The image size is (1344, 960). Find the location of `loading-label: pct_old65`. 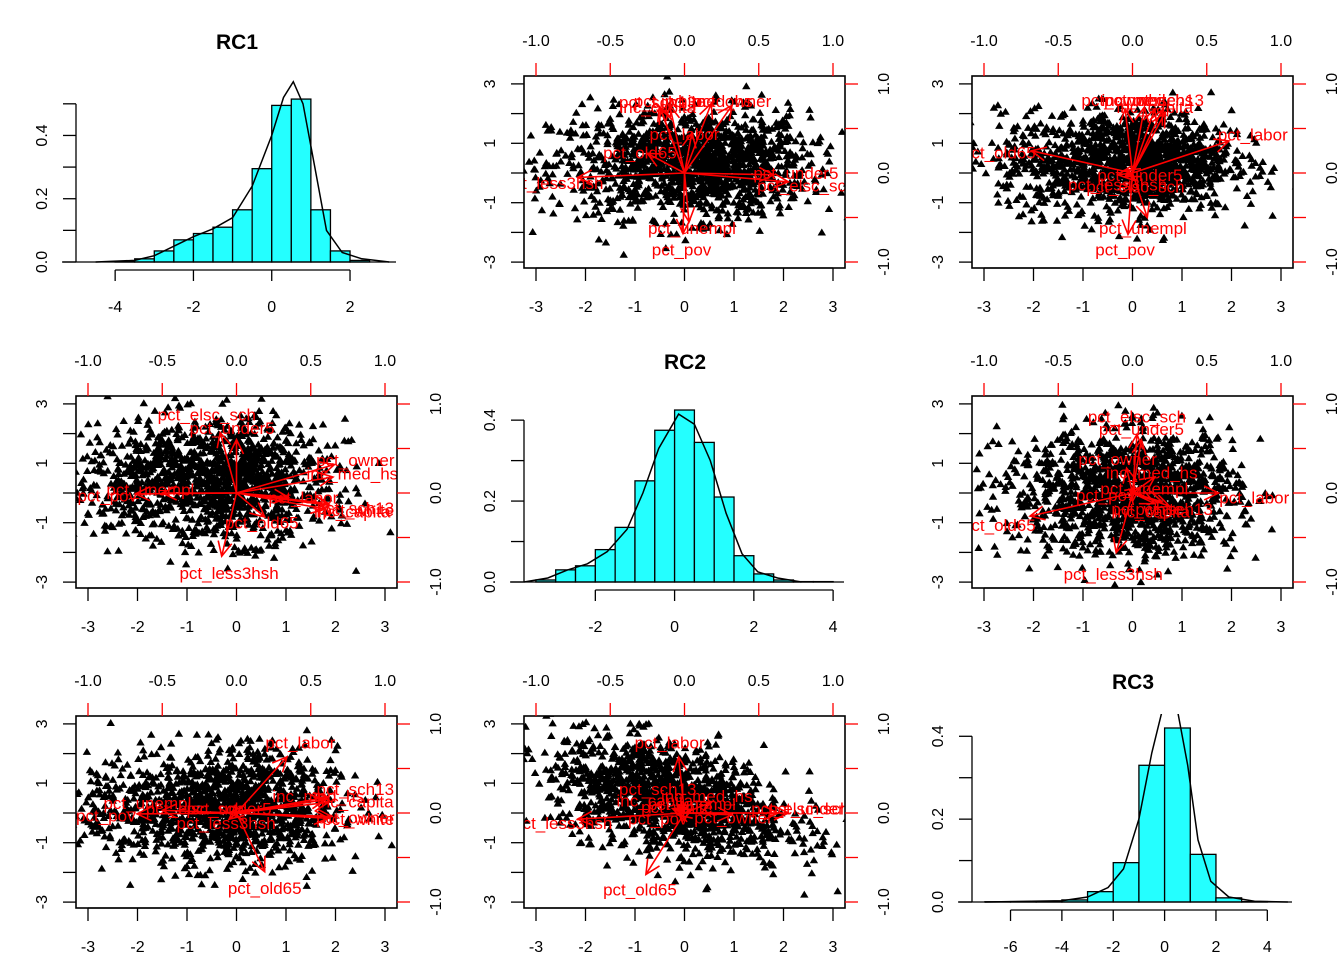

loading-label: pct_old65 is located at coordinates (999, 153).